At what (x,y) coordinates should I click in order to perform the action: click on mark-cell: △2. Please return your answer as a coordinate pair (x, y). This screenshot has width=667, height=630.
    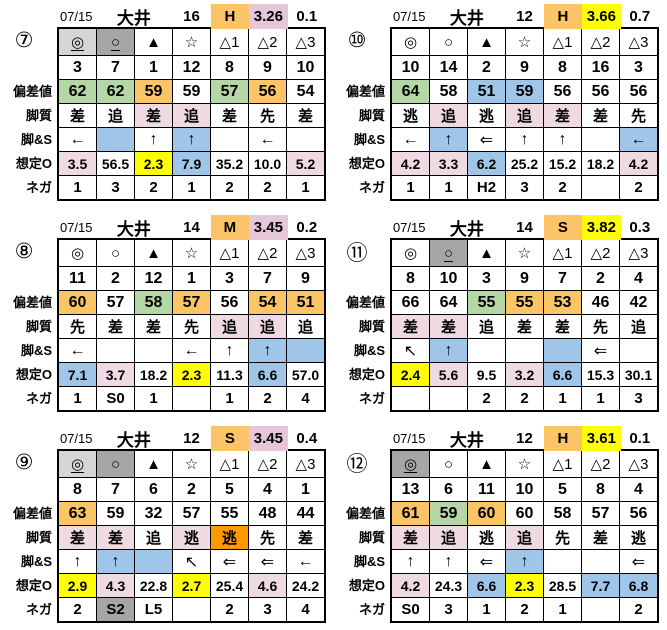
    Looking at the image, I should click on (267, 464).